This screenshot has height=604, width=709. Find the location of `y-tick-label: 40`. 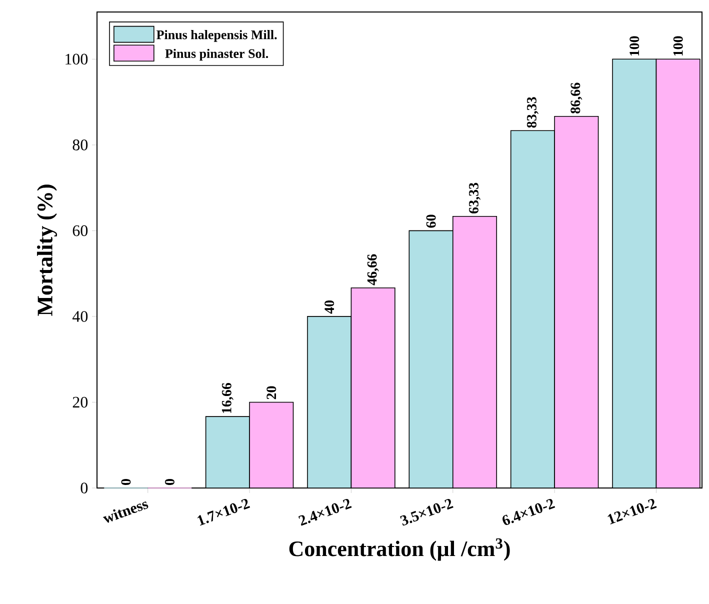

y-tick-label: 40 is located at coordinates (80, 316).